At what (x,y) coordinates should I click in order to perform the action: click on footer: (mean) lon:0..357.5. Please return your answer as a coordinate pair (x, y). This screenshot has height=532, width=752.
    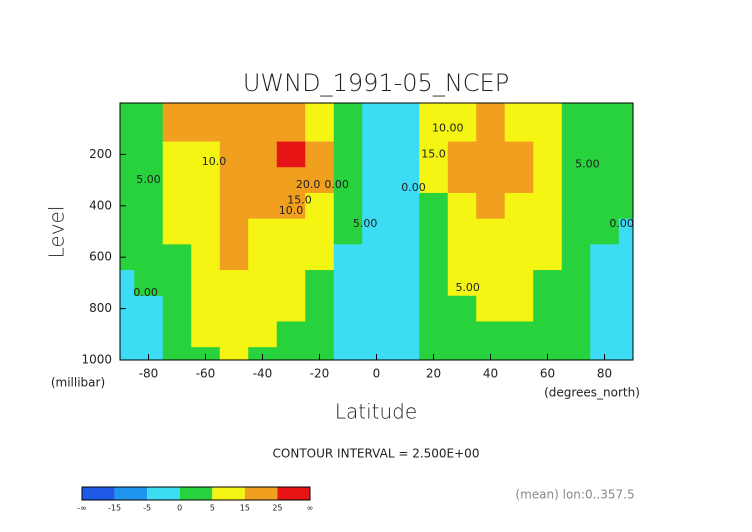
    Looking at the image, I should click on (574, 495).